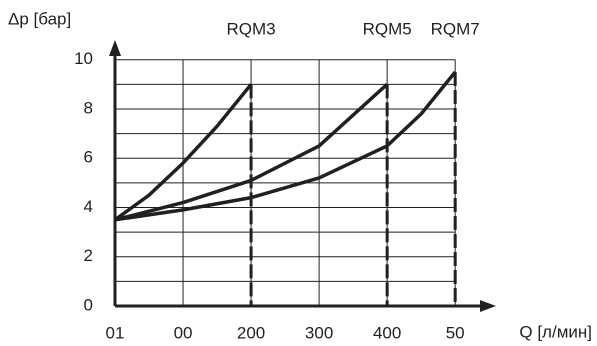 This screenshot has height=346, width=597. Describe the element at coordinates (83, 58) in the screenshot. I see `y-tick-label: 10` at that location.